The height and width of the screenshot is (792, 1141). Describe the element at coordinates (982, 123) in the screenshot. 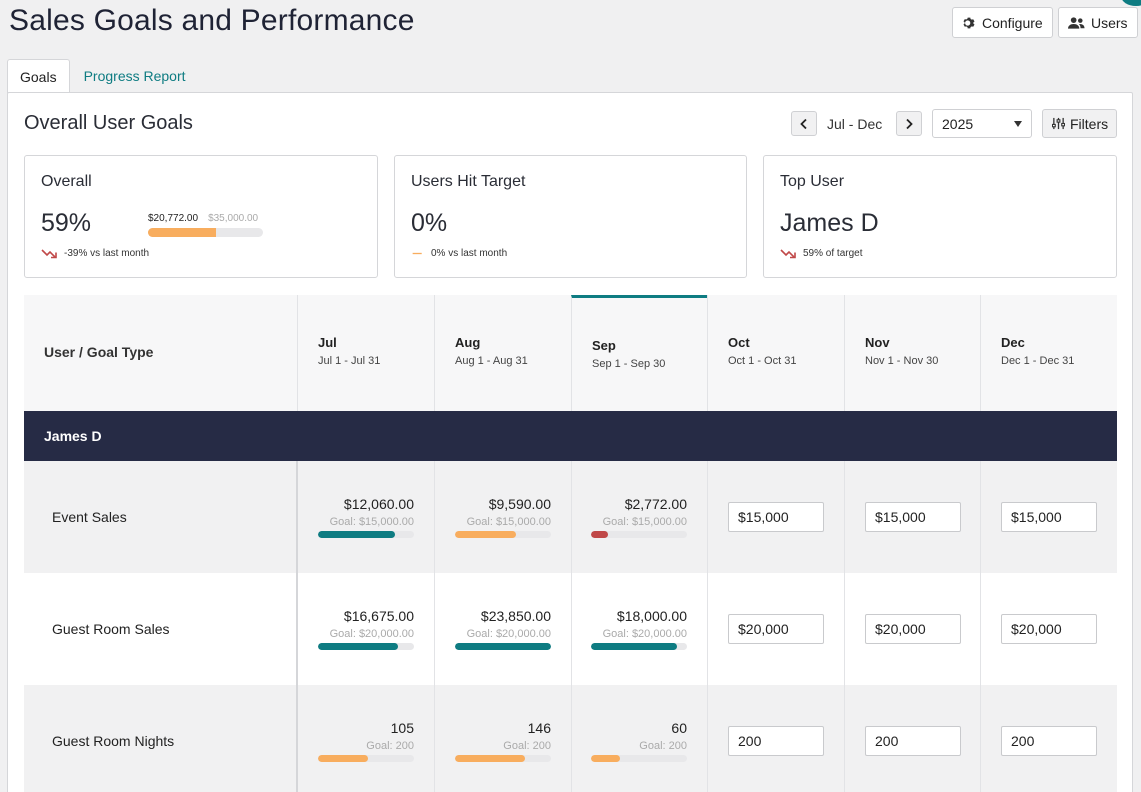

I see `year-select: 2025` at that location.